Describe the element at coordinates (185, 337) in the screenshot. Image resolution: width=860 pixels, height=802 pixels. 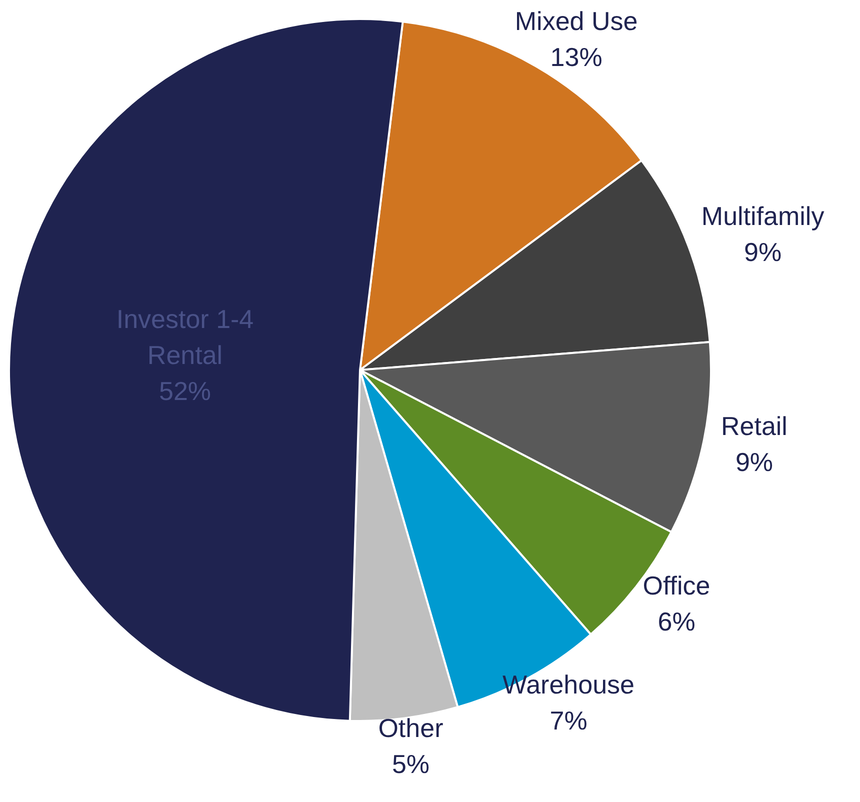
I see `slice-label: Investor 1-4 Rental` at that location.